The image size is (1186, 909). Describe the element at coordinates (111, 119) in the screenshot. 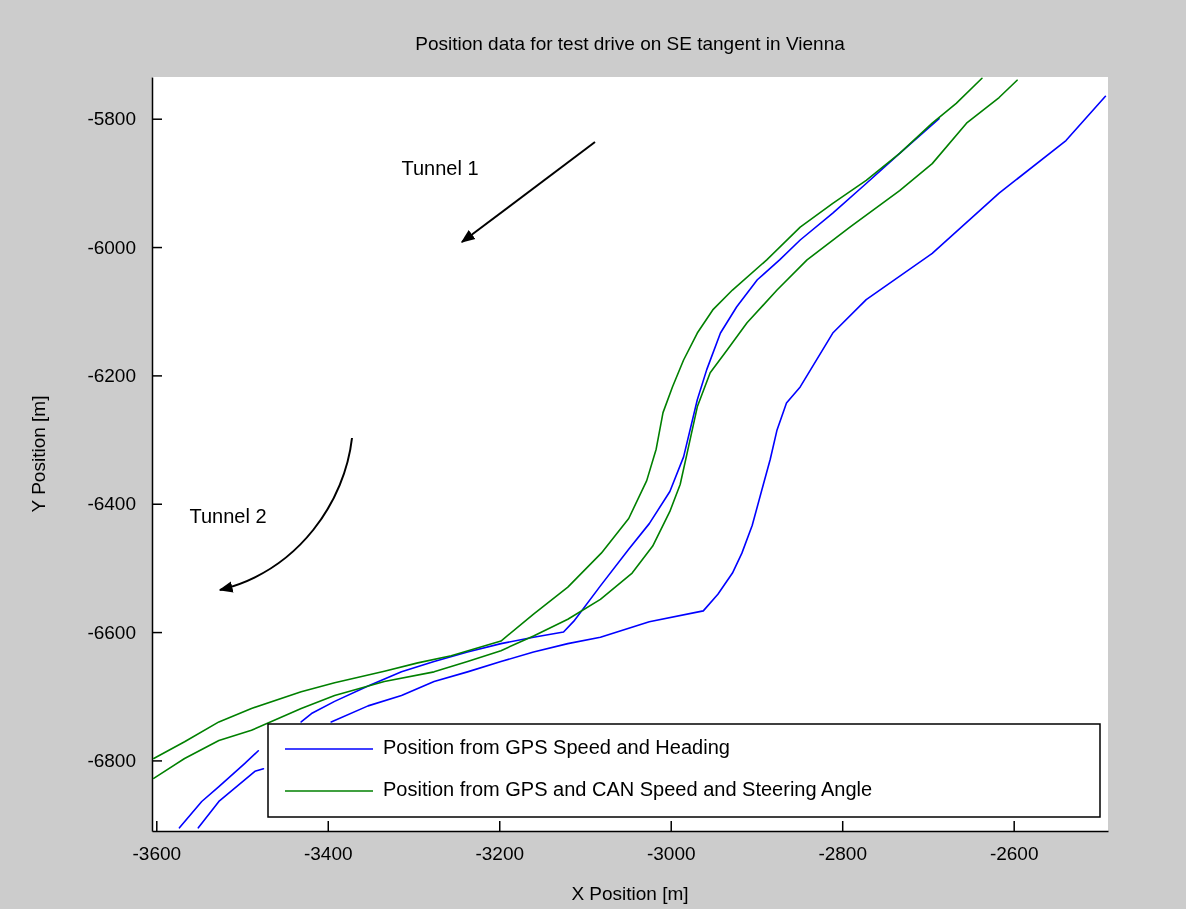

I see `y-tick-label: -5800` at that location.